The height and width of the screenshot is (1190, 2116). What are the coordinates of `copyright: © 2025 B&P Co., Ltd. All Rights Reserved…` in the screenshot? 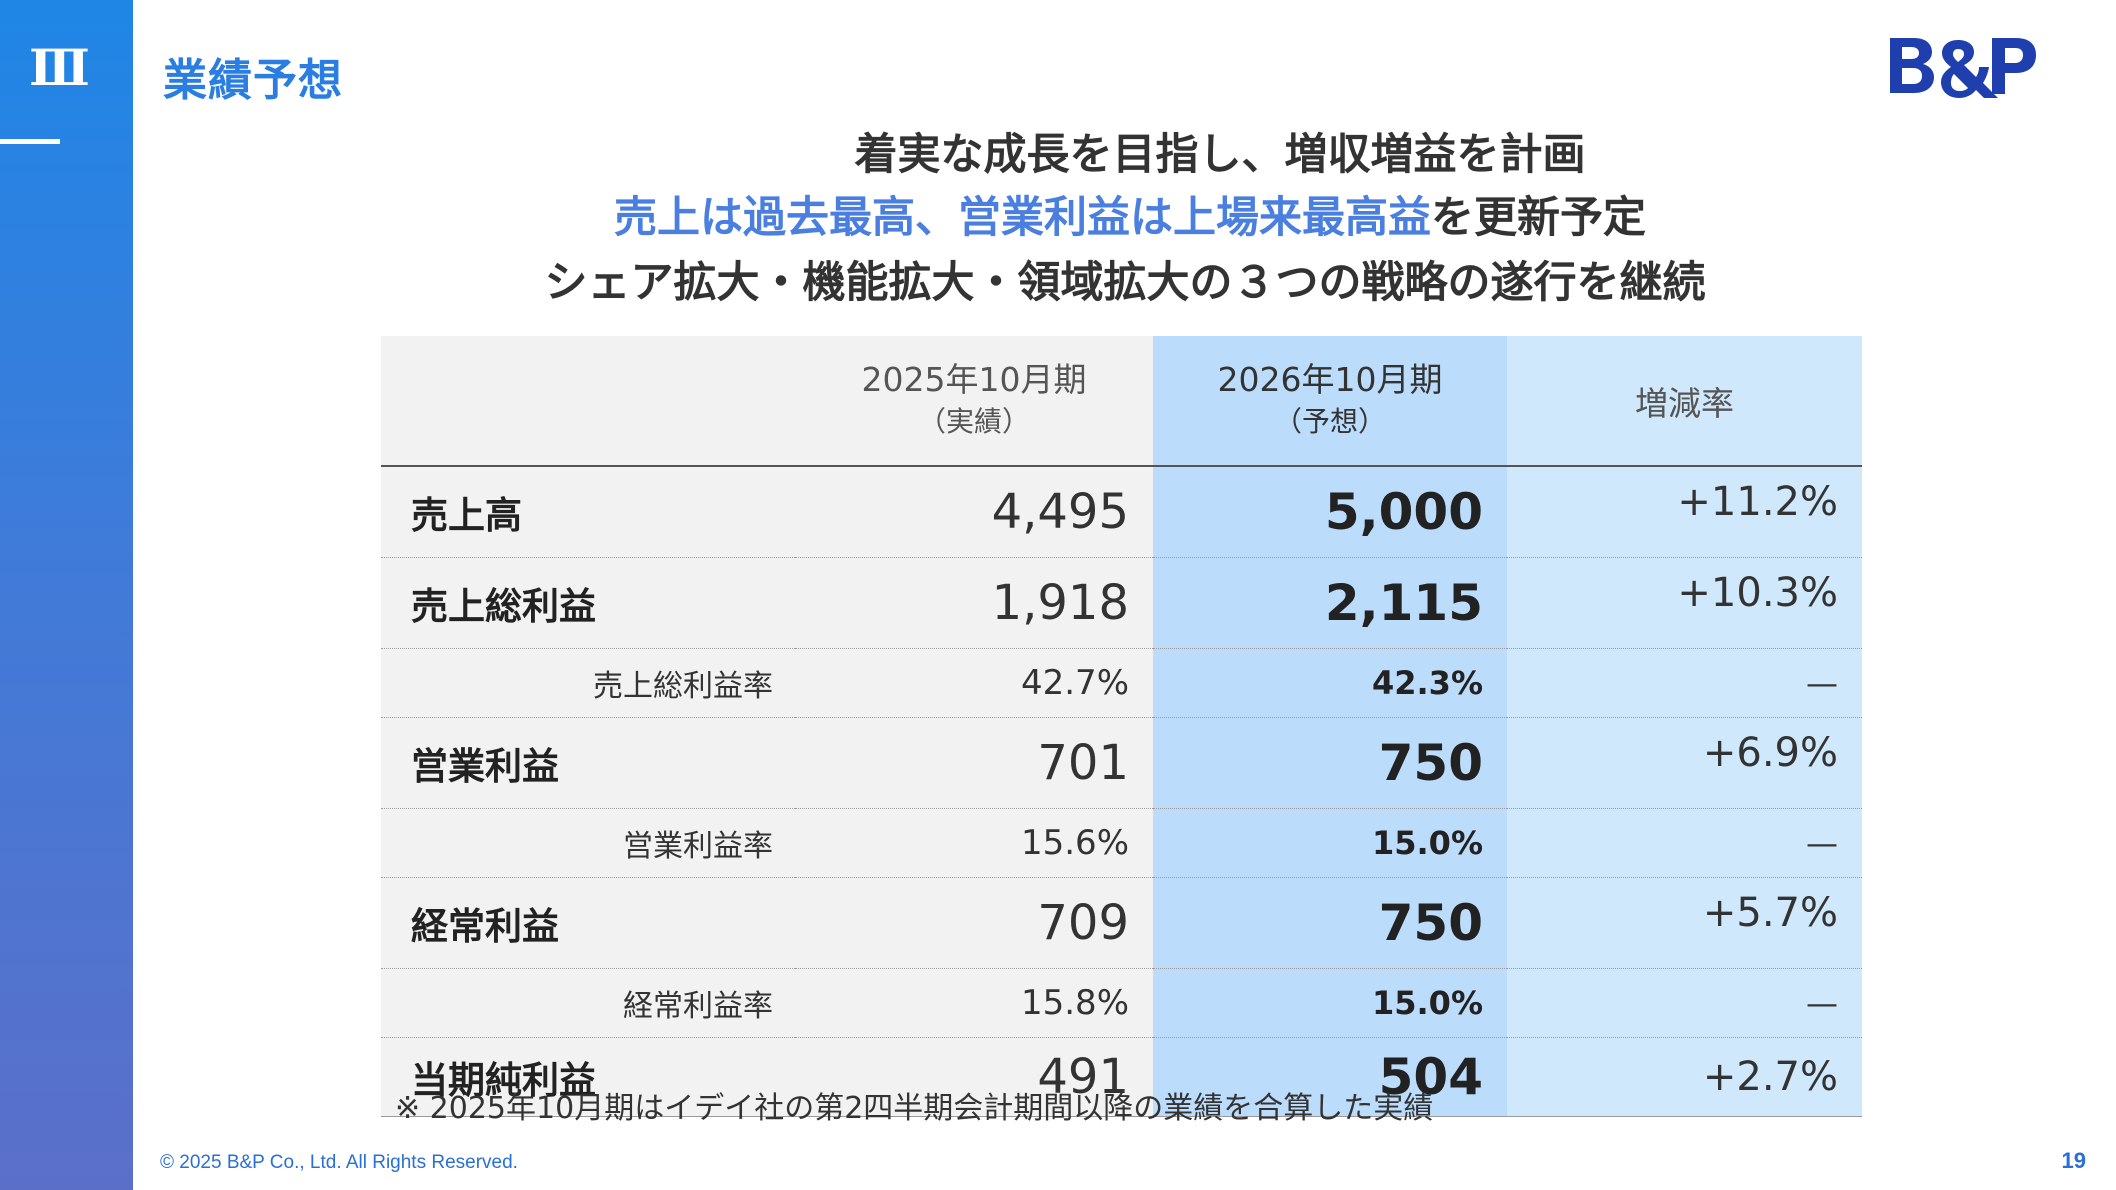 It's located at (339, 1162).